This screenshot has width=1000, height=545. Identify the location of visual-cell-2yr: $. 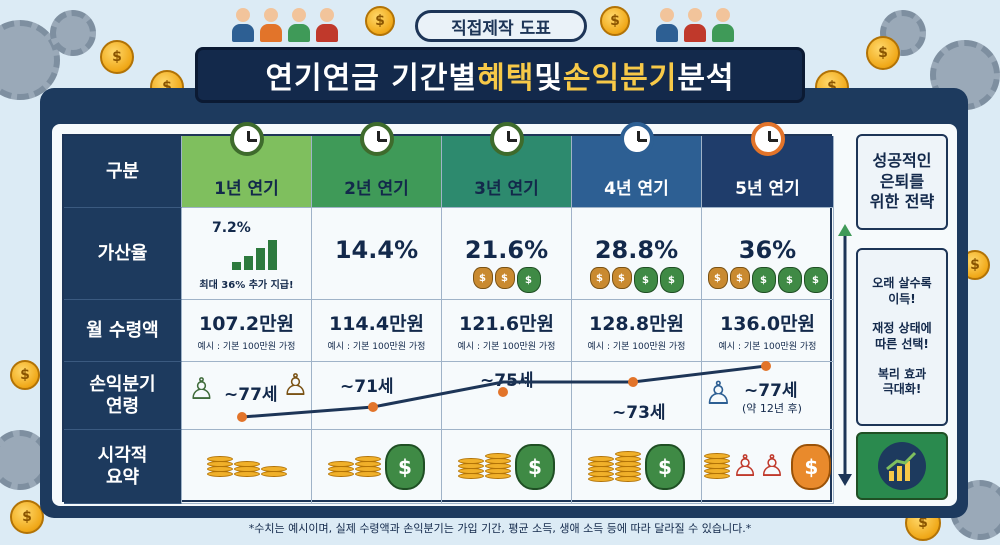
(377, 467).